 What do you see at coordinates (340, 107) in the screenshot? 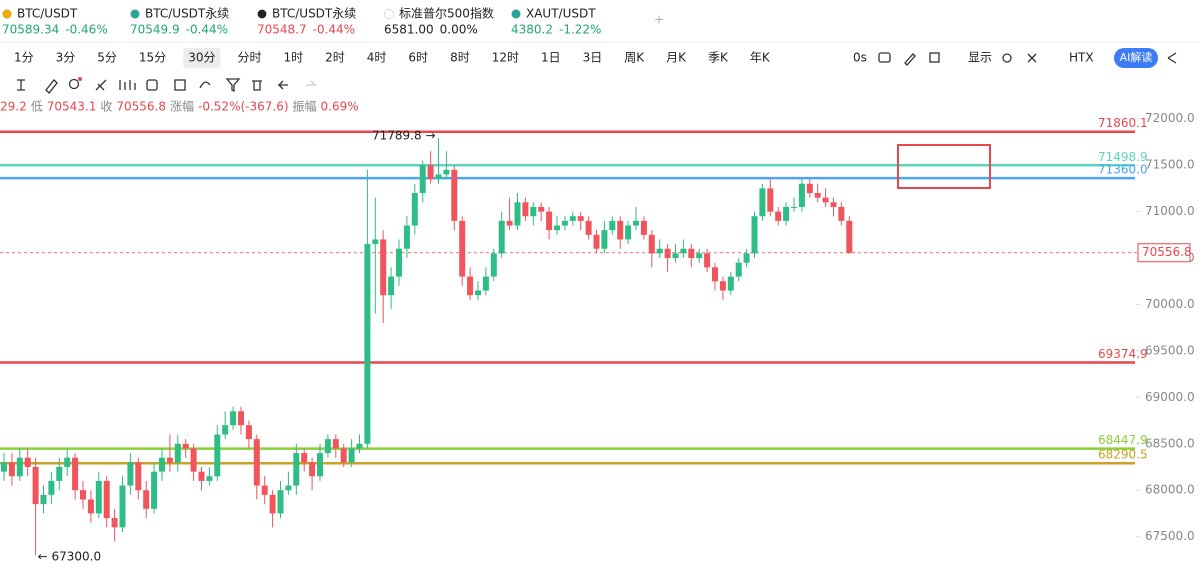
I see `info-text: 0.69%` at bounding box center [340, 107].